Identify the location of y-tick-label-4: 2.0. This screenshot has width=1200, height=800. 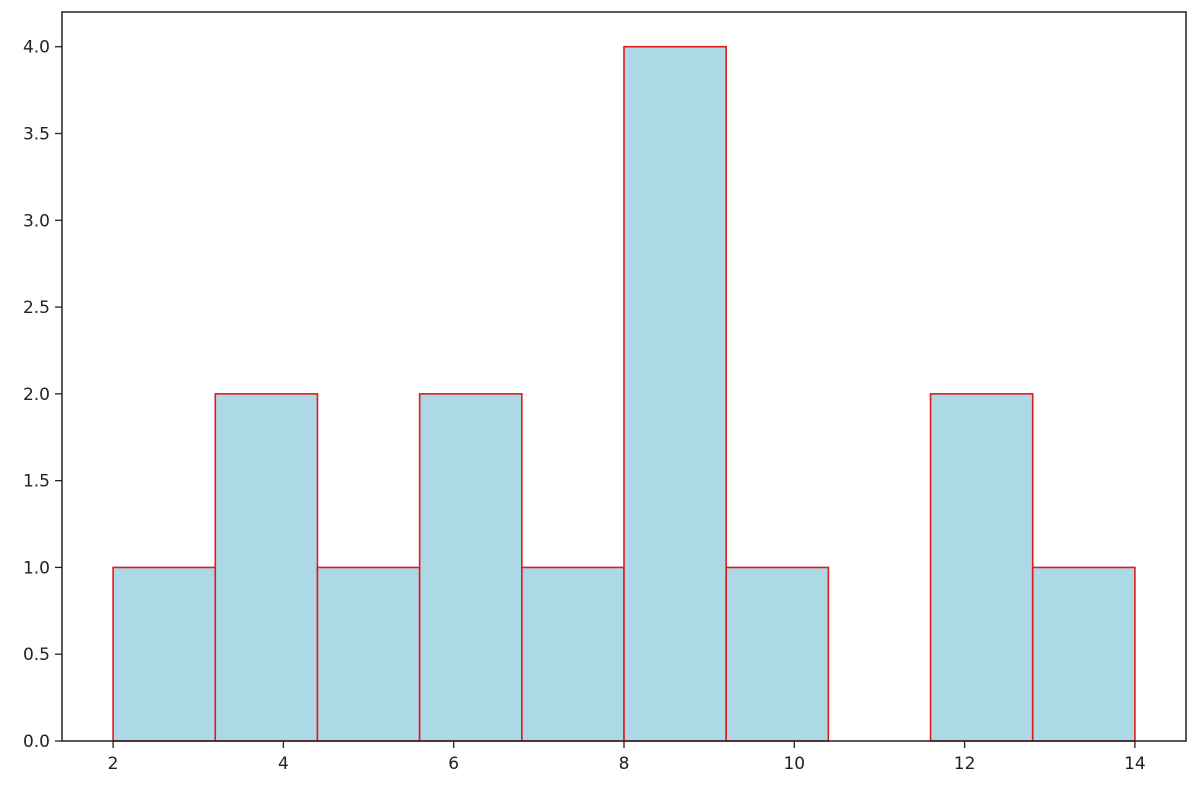
(36, 395).